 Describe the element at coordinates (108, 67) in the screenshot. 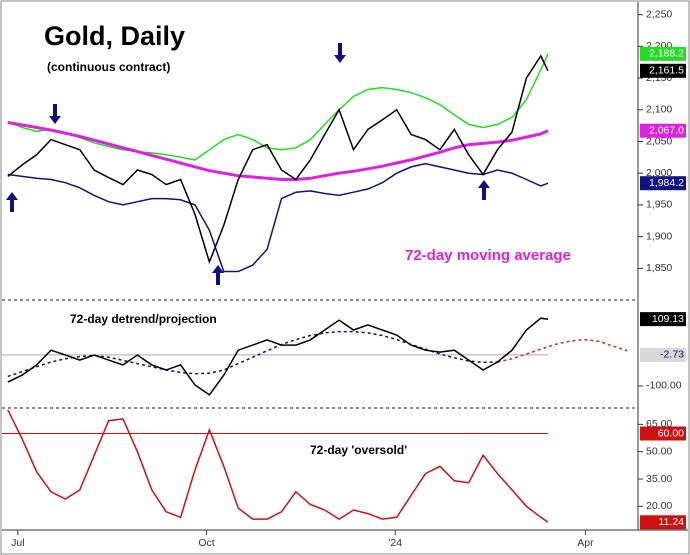

I see `chart-subtitle: (continuous contract)` at that location.